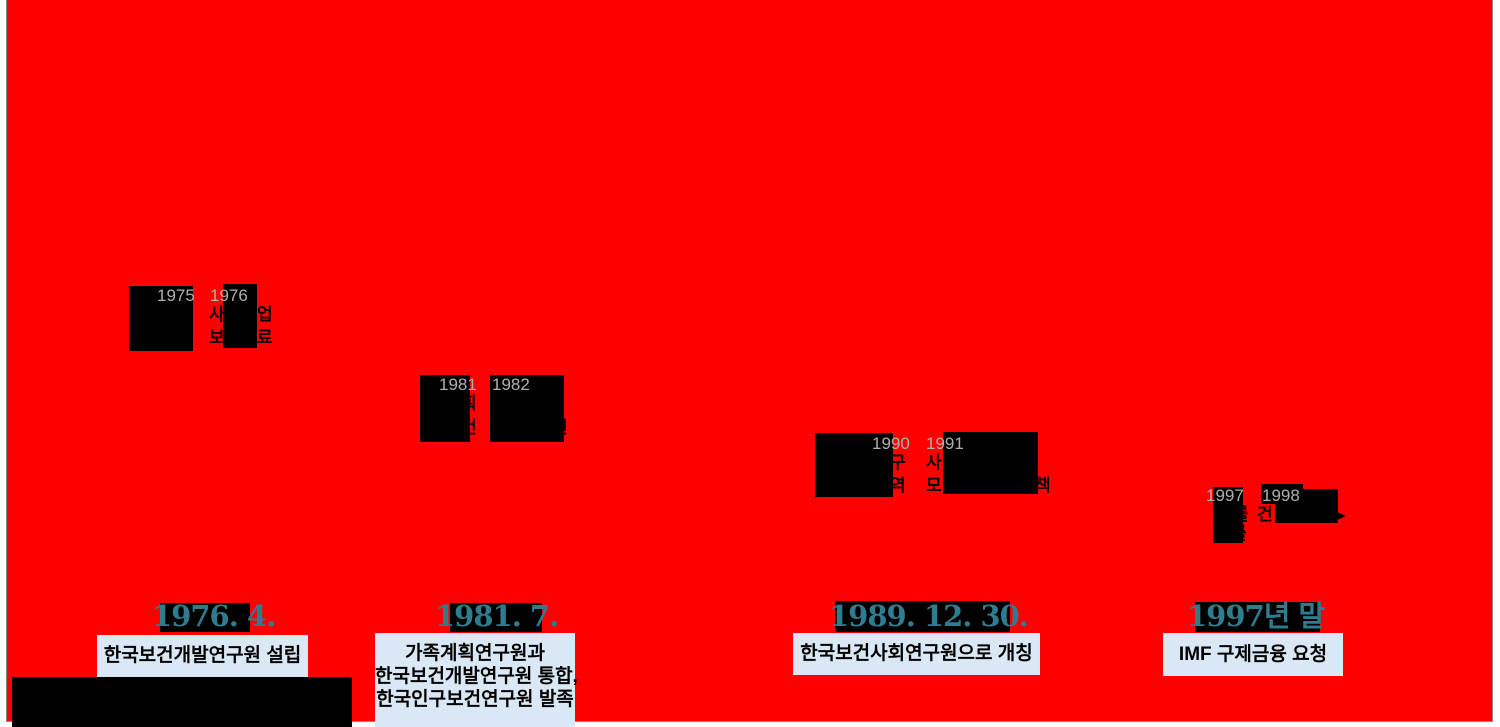 This screenshot has width=1500, height=727. I want to click on photo-placeholder-1982, so click(527, 408).